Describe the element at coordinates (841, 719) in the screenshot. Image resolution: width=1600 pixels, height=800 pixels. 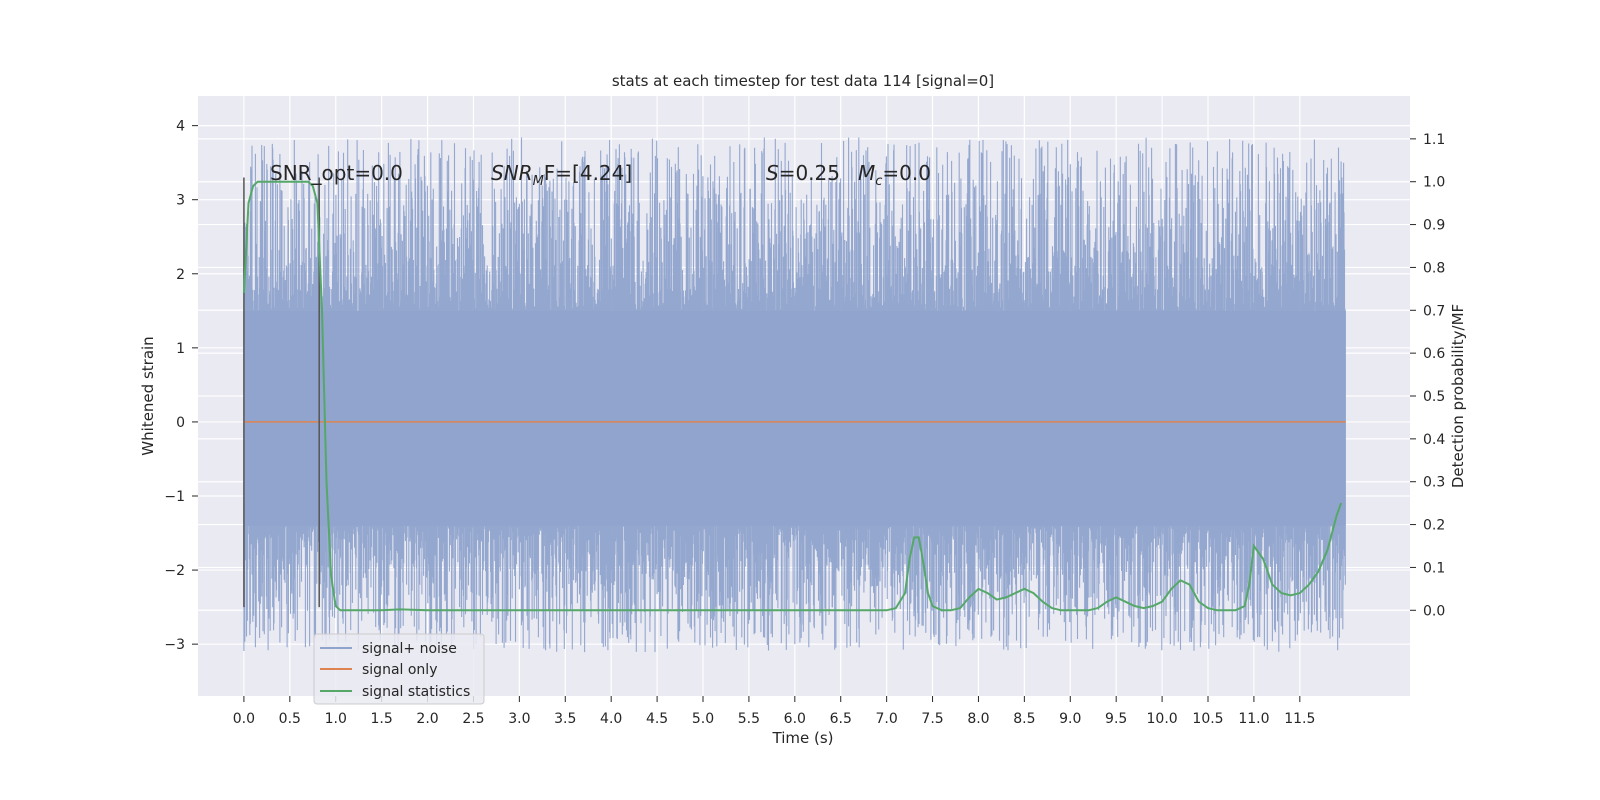
I see `x-tick-label: 6.5` at that location.